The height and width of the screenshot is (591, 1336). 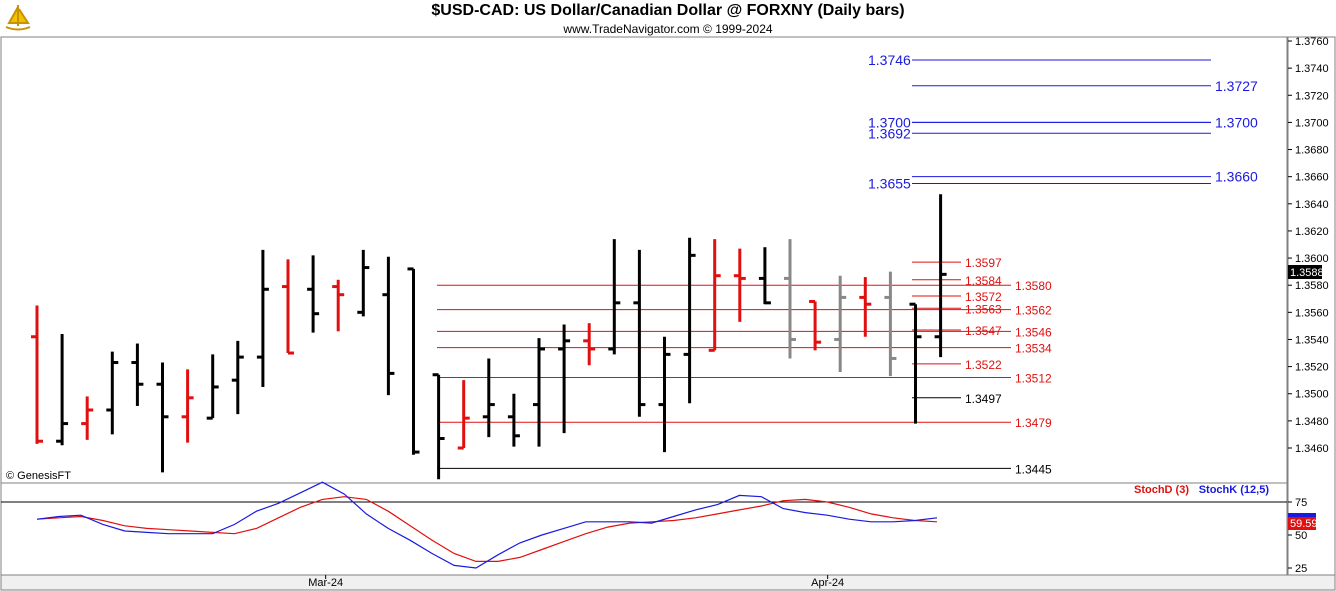 I want to click on stoch-series-line, so click(x=487, y=525).